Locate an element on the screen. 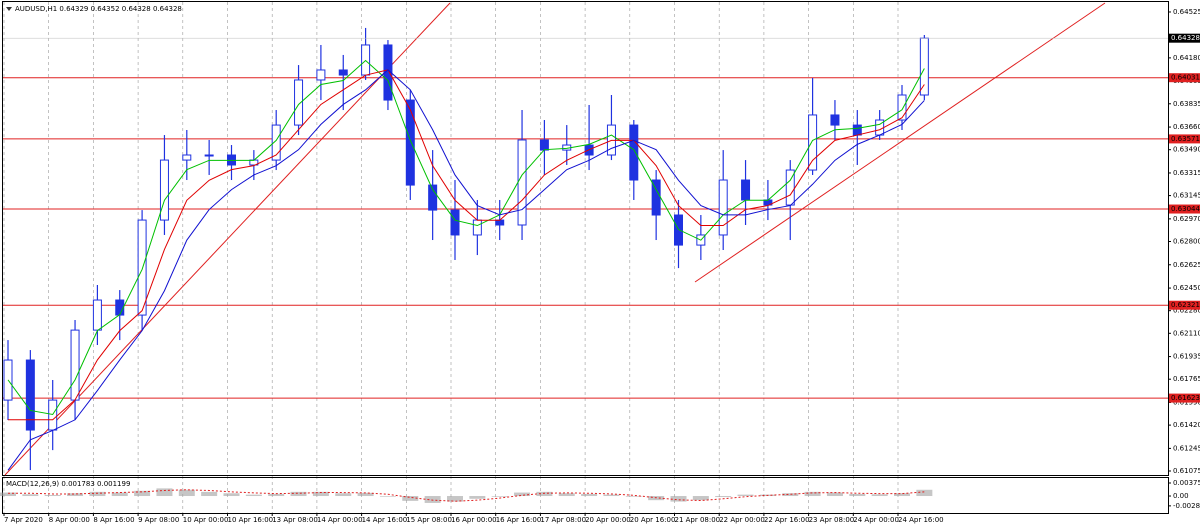 The height and width of the screenshot is (527, 1200). y-tick-label: 0.64525 is located at coordinates (1186, 12).